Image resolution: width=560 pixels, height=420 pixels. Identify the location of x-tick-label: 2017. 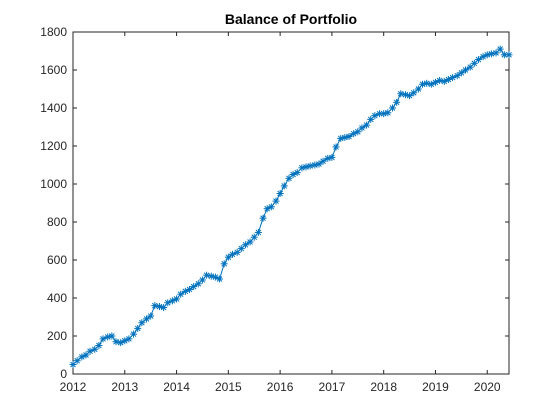
(332, 387).